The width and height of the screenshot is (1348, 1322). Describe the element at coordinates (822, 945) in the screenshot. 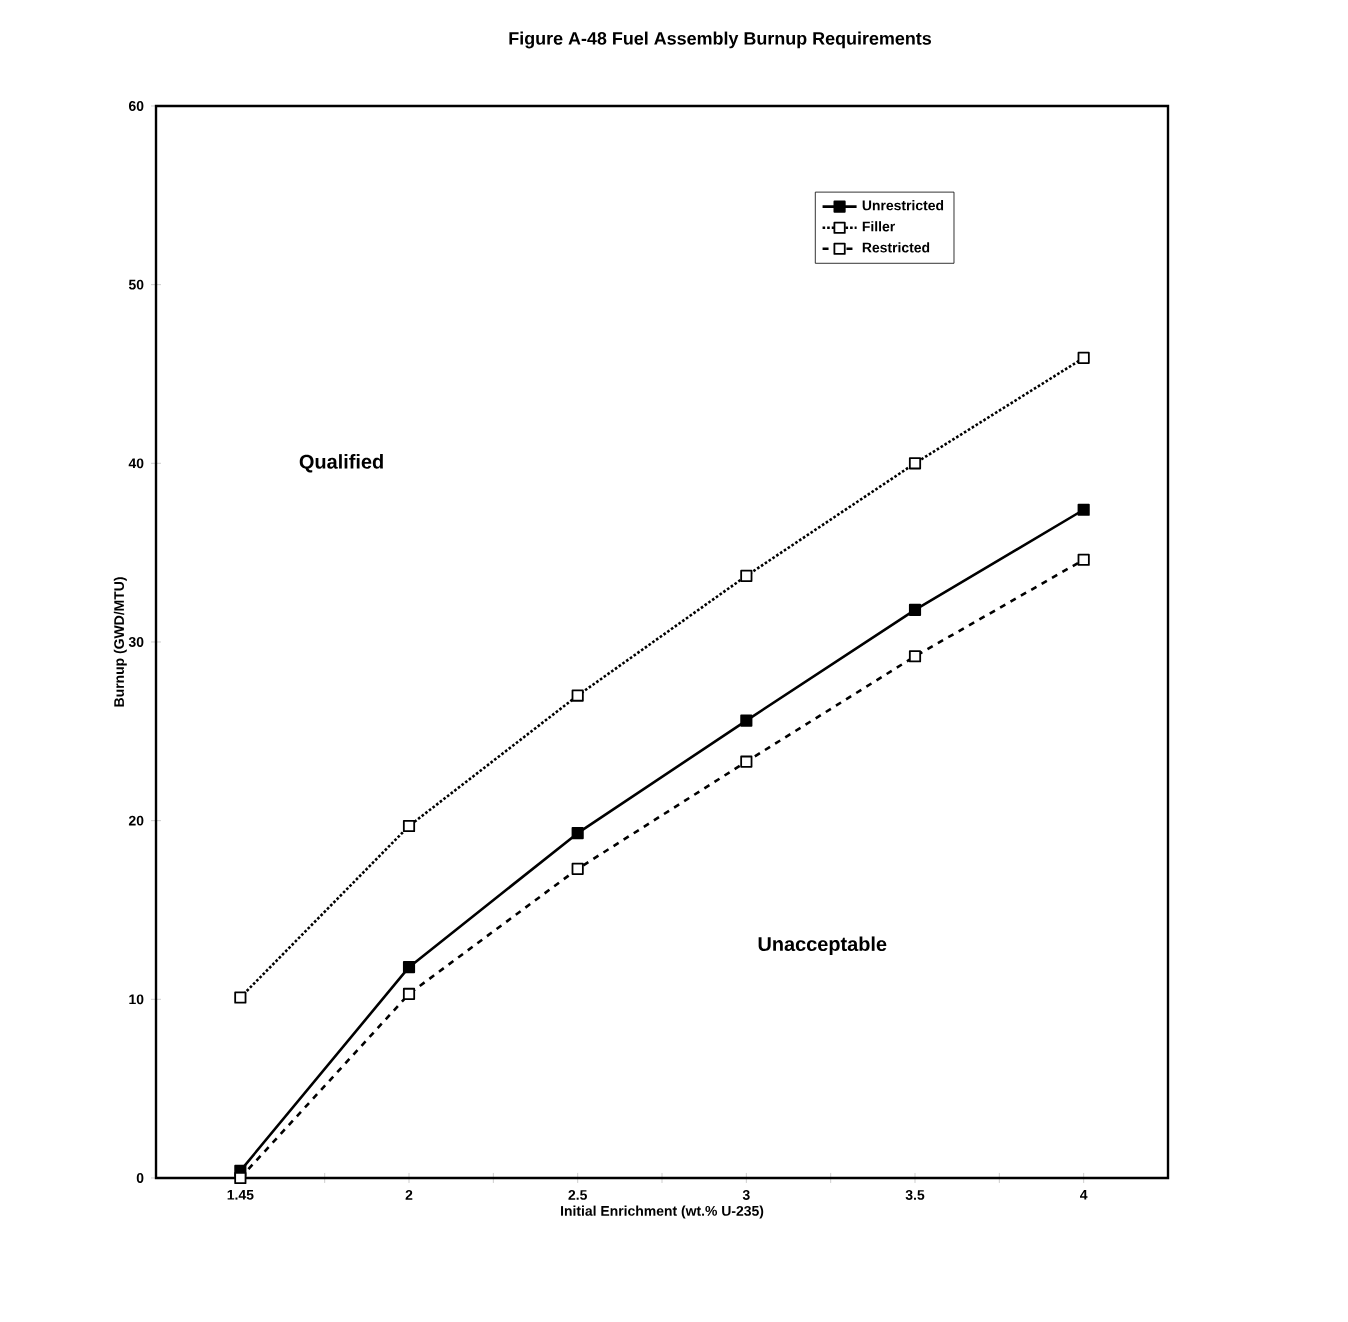

I see `annotation: Unacceptable` at that location.